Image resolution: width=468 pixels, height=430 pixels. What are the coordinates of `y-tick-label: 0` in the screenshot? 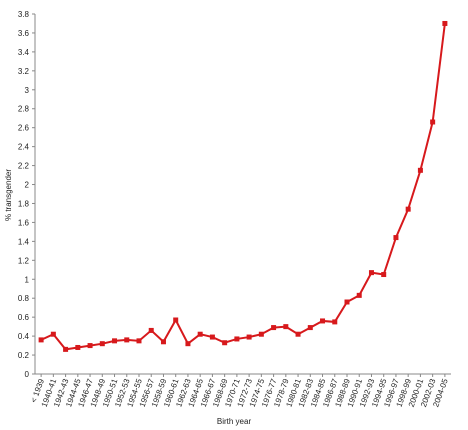 It's located at (27, 374).